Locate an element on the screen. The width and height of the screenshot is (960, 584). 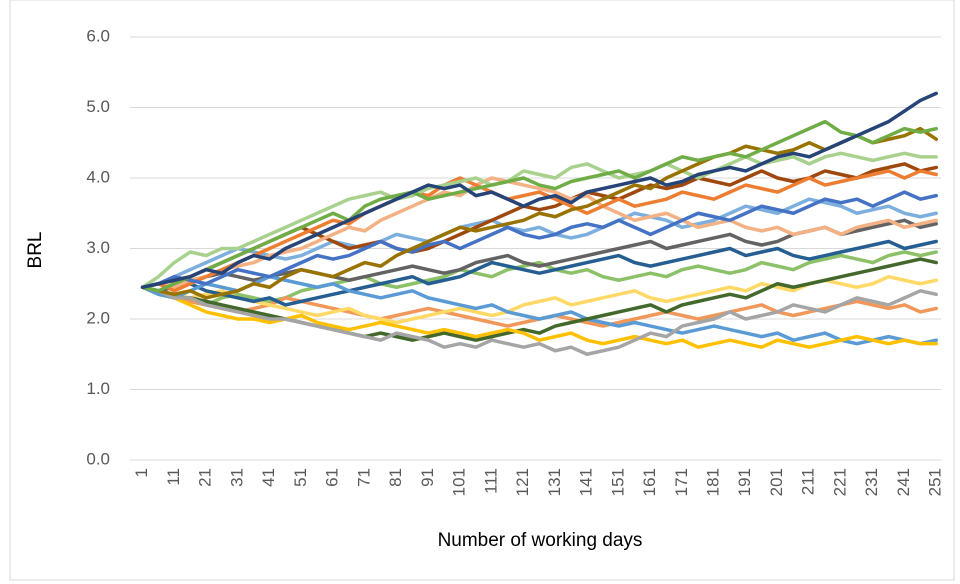
x-tick-label: 241 is located at coordinates (903, 482).